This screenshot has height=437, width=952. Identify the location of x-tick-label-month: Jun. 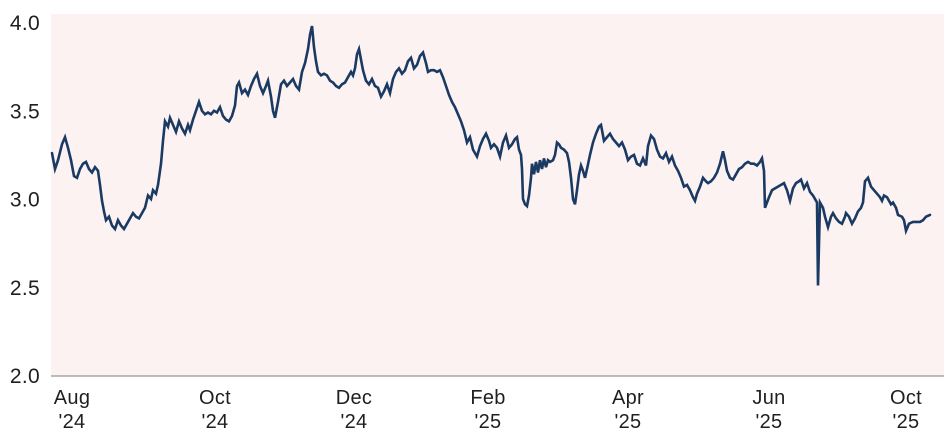
(768, 398).